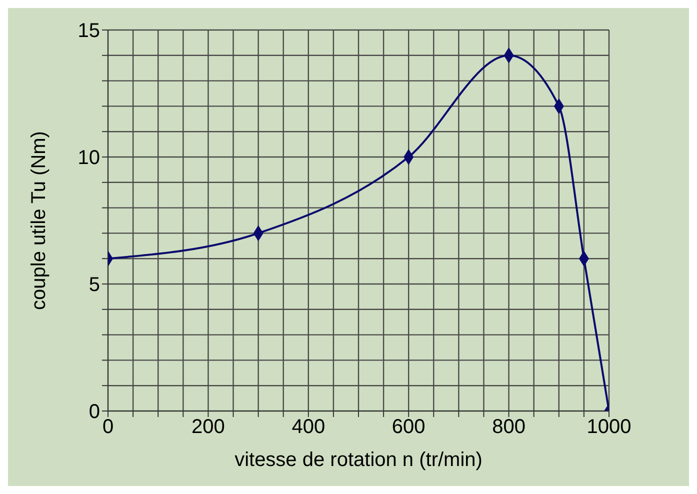 The width and height of the screenshot is (697, 494). Describe the element at coordinates (208, 427) in the screenshot. I see `x-tick-label: 200` at that location.